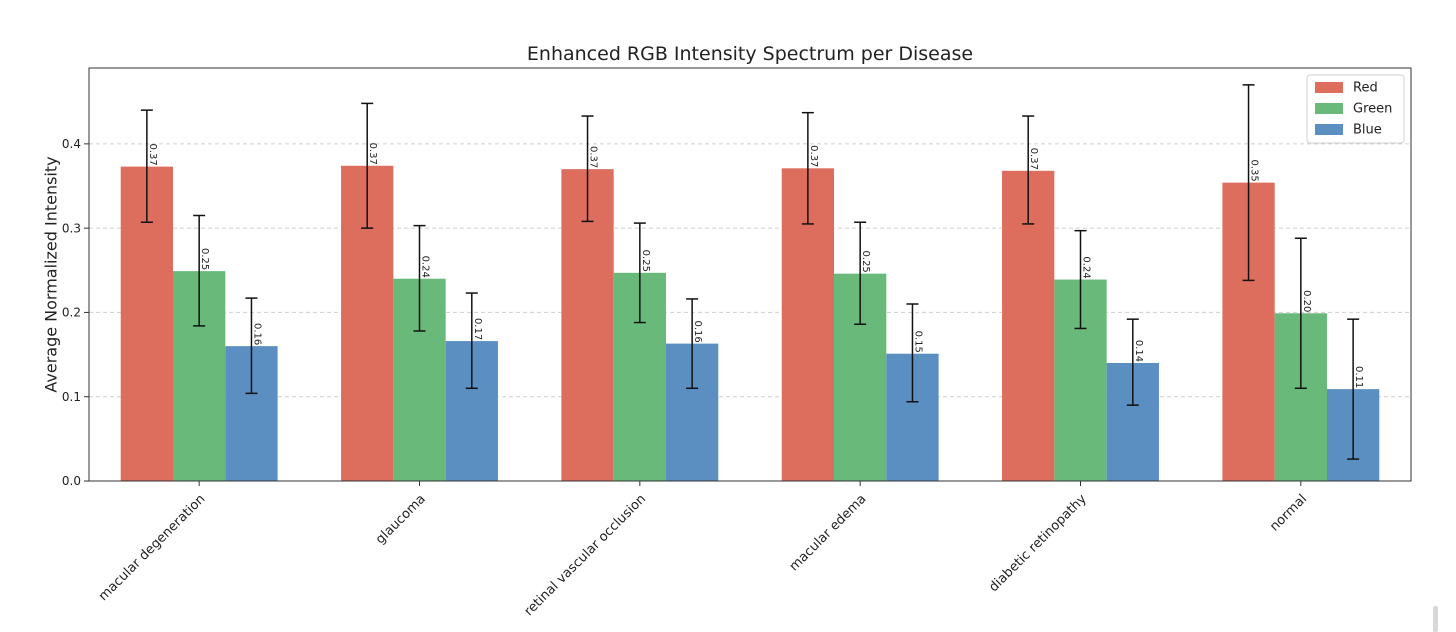 Image resolution: width=1456 pixels, height=632 pixels. What do you see at coordinates (51, 274) in the screenshot?
I see `y-axis-label: Average Normalized Intensity` at bounding box center [51, 274].